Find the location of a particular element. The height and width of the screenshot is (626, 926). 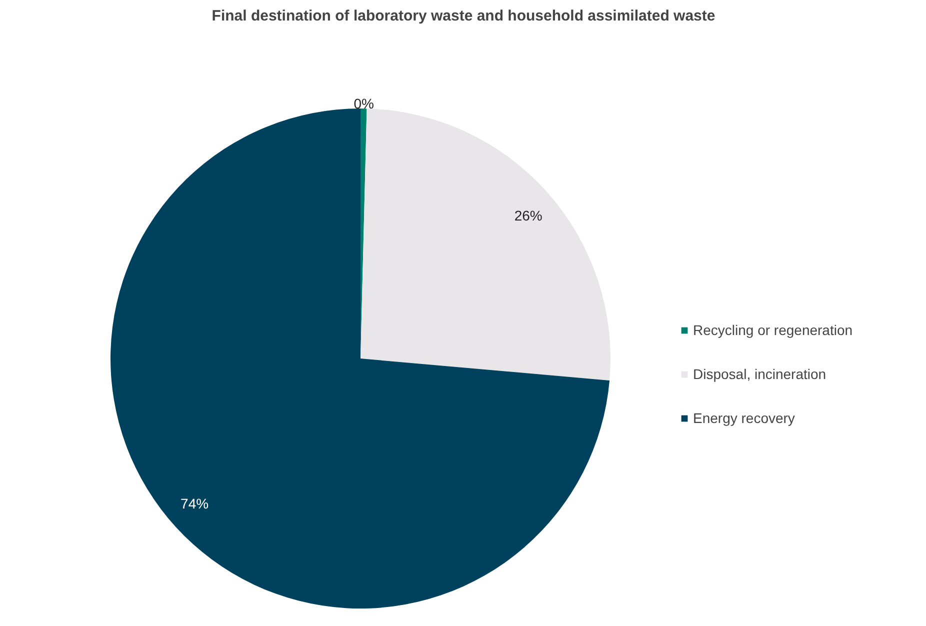

legend-label: Recycling or regeneration is located at coordinates (773, 330).